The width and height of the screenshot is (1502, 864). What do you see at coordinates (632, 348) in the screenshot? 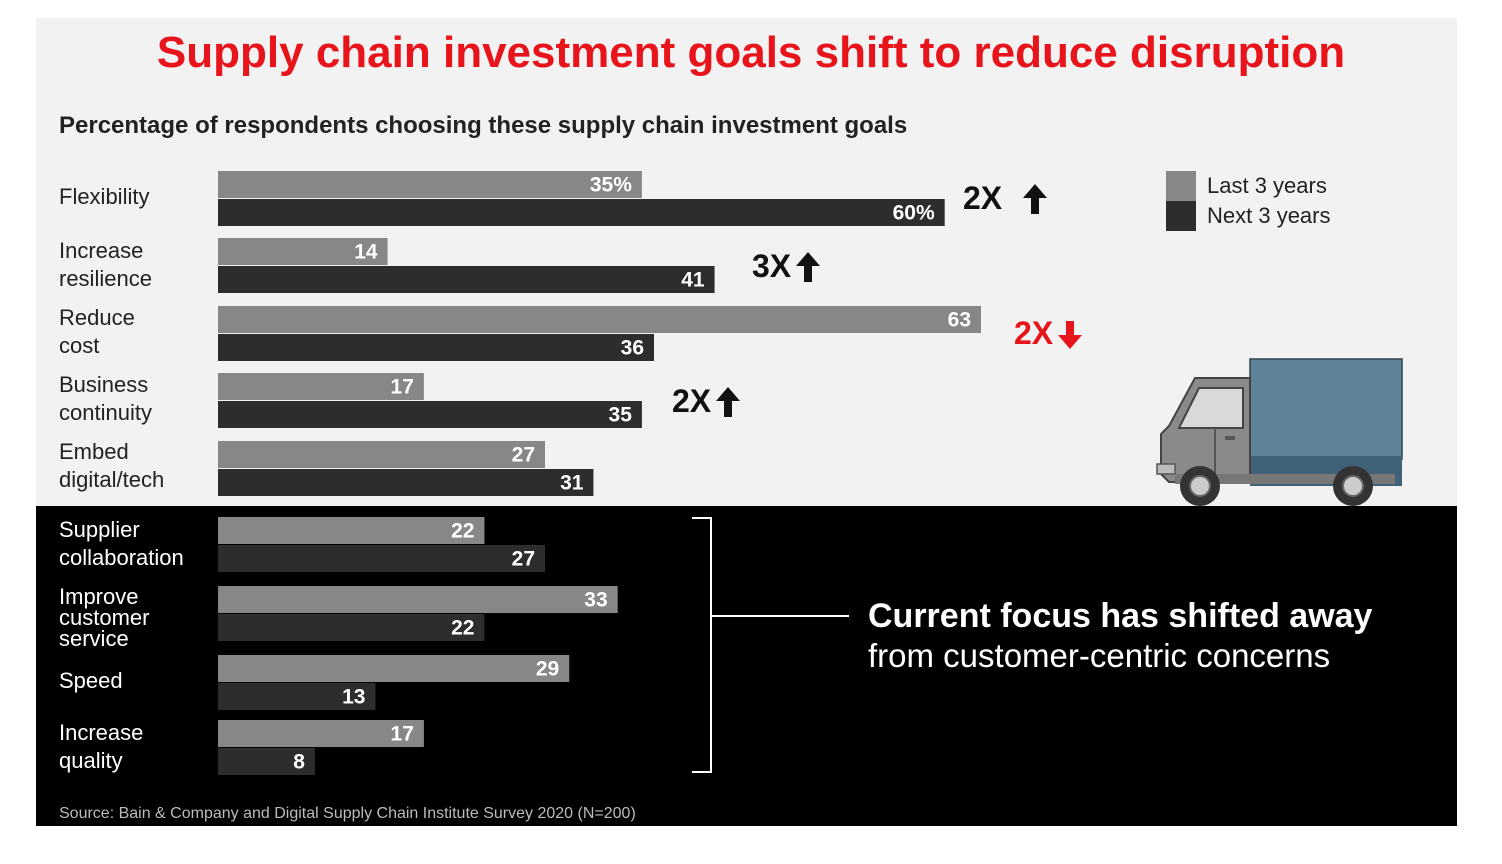
I see `bar-value-label: 36` at bounding box center [632, 348].